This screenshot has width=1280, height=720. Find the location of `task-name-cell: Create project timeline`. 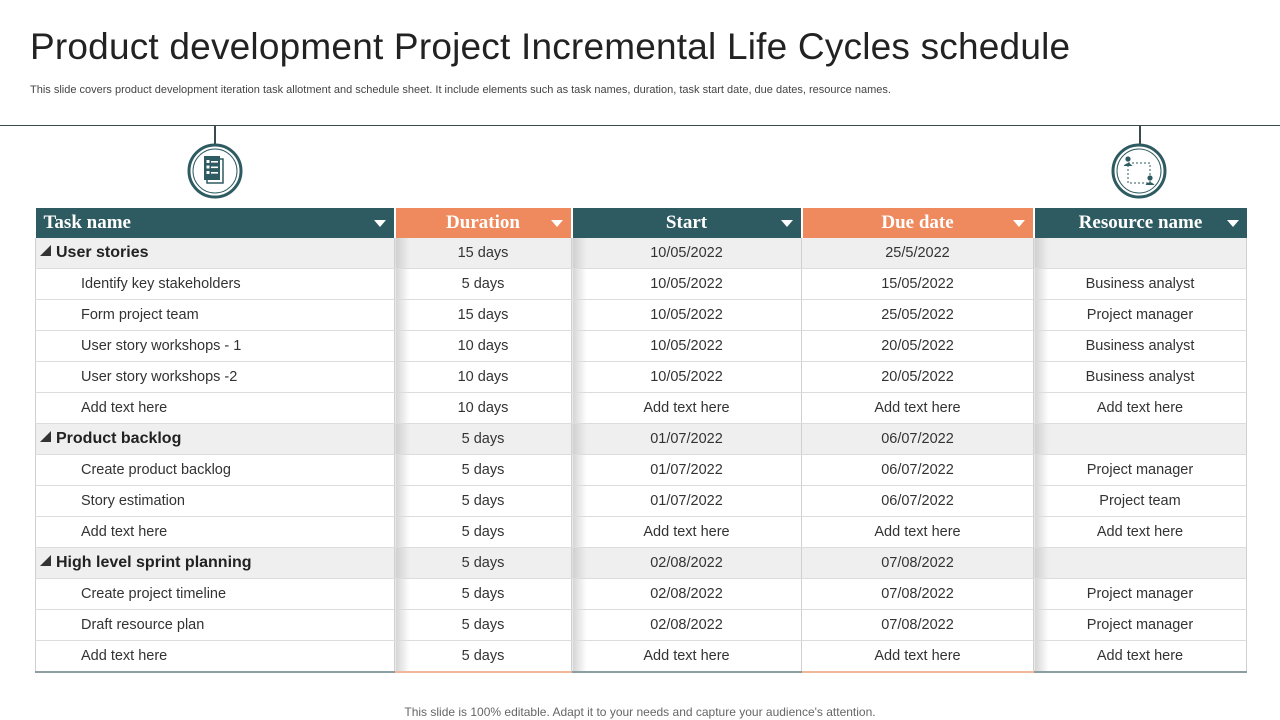

task-name-cell: Create project timeline is located at coordinates (215, 594).